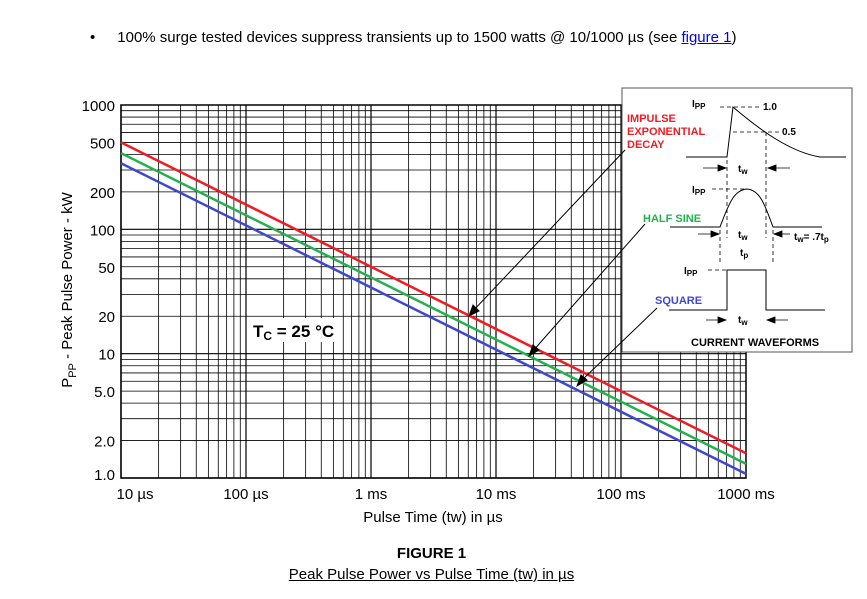  What do you see at coordinates (620, 494) in the screenshot?
I see `x-tick-label: 100 ms` at bounding box center [620, 494].